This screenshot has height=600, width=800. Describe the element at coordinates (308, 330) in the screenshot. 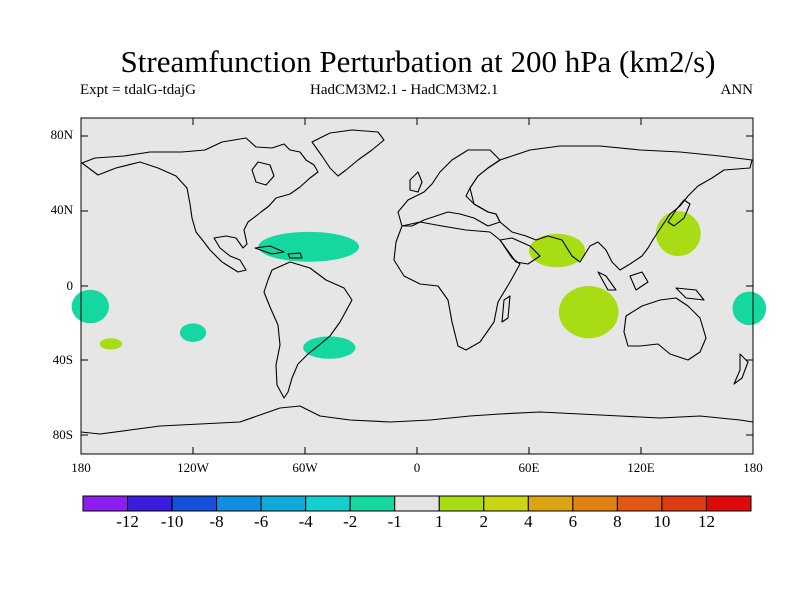

I see `south-america-coast` at that location.